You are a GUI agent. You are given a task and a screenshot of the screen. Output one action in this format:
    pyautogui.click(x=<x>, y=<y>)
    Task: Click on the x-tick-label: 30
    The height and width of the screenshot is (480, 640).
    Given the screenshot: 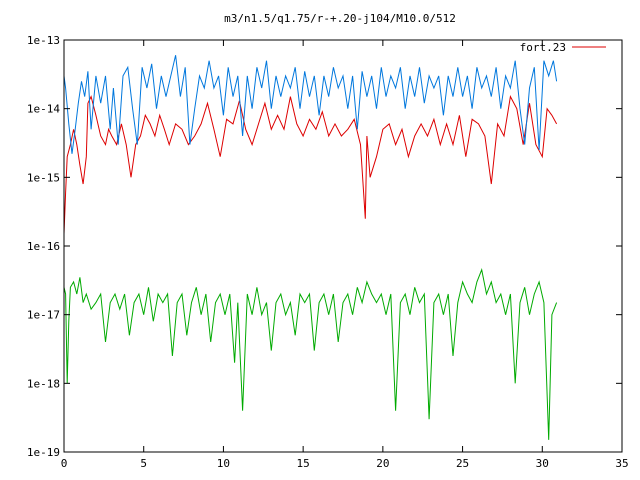 What is the action you would take?
    pyautogui.click(x=542, y=463)
    